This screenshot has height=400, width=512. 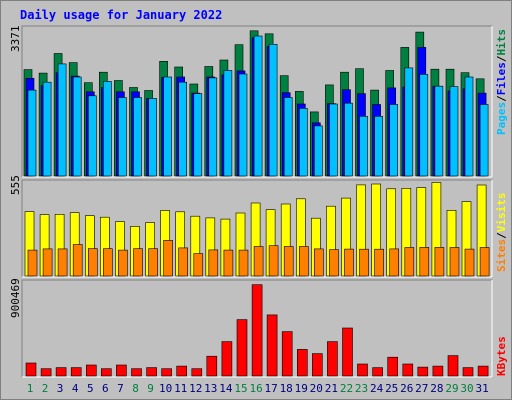 What do you see at coordinates (30, 388) in the screenshot?
I see `day-label-1: 1` at bounding box center [30, 388].